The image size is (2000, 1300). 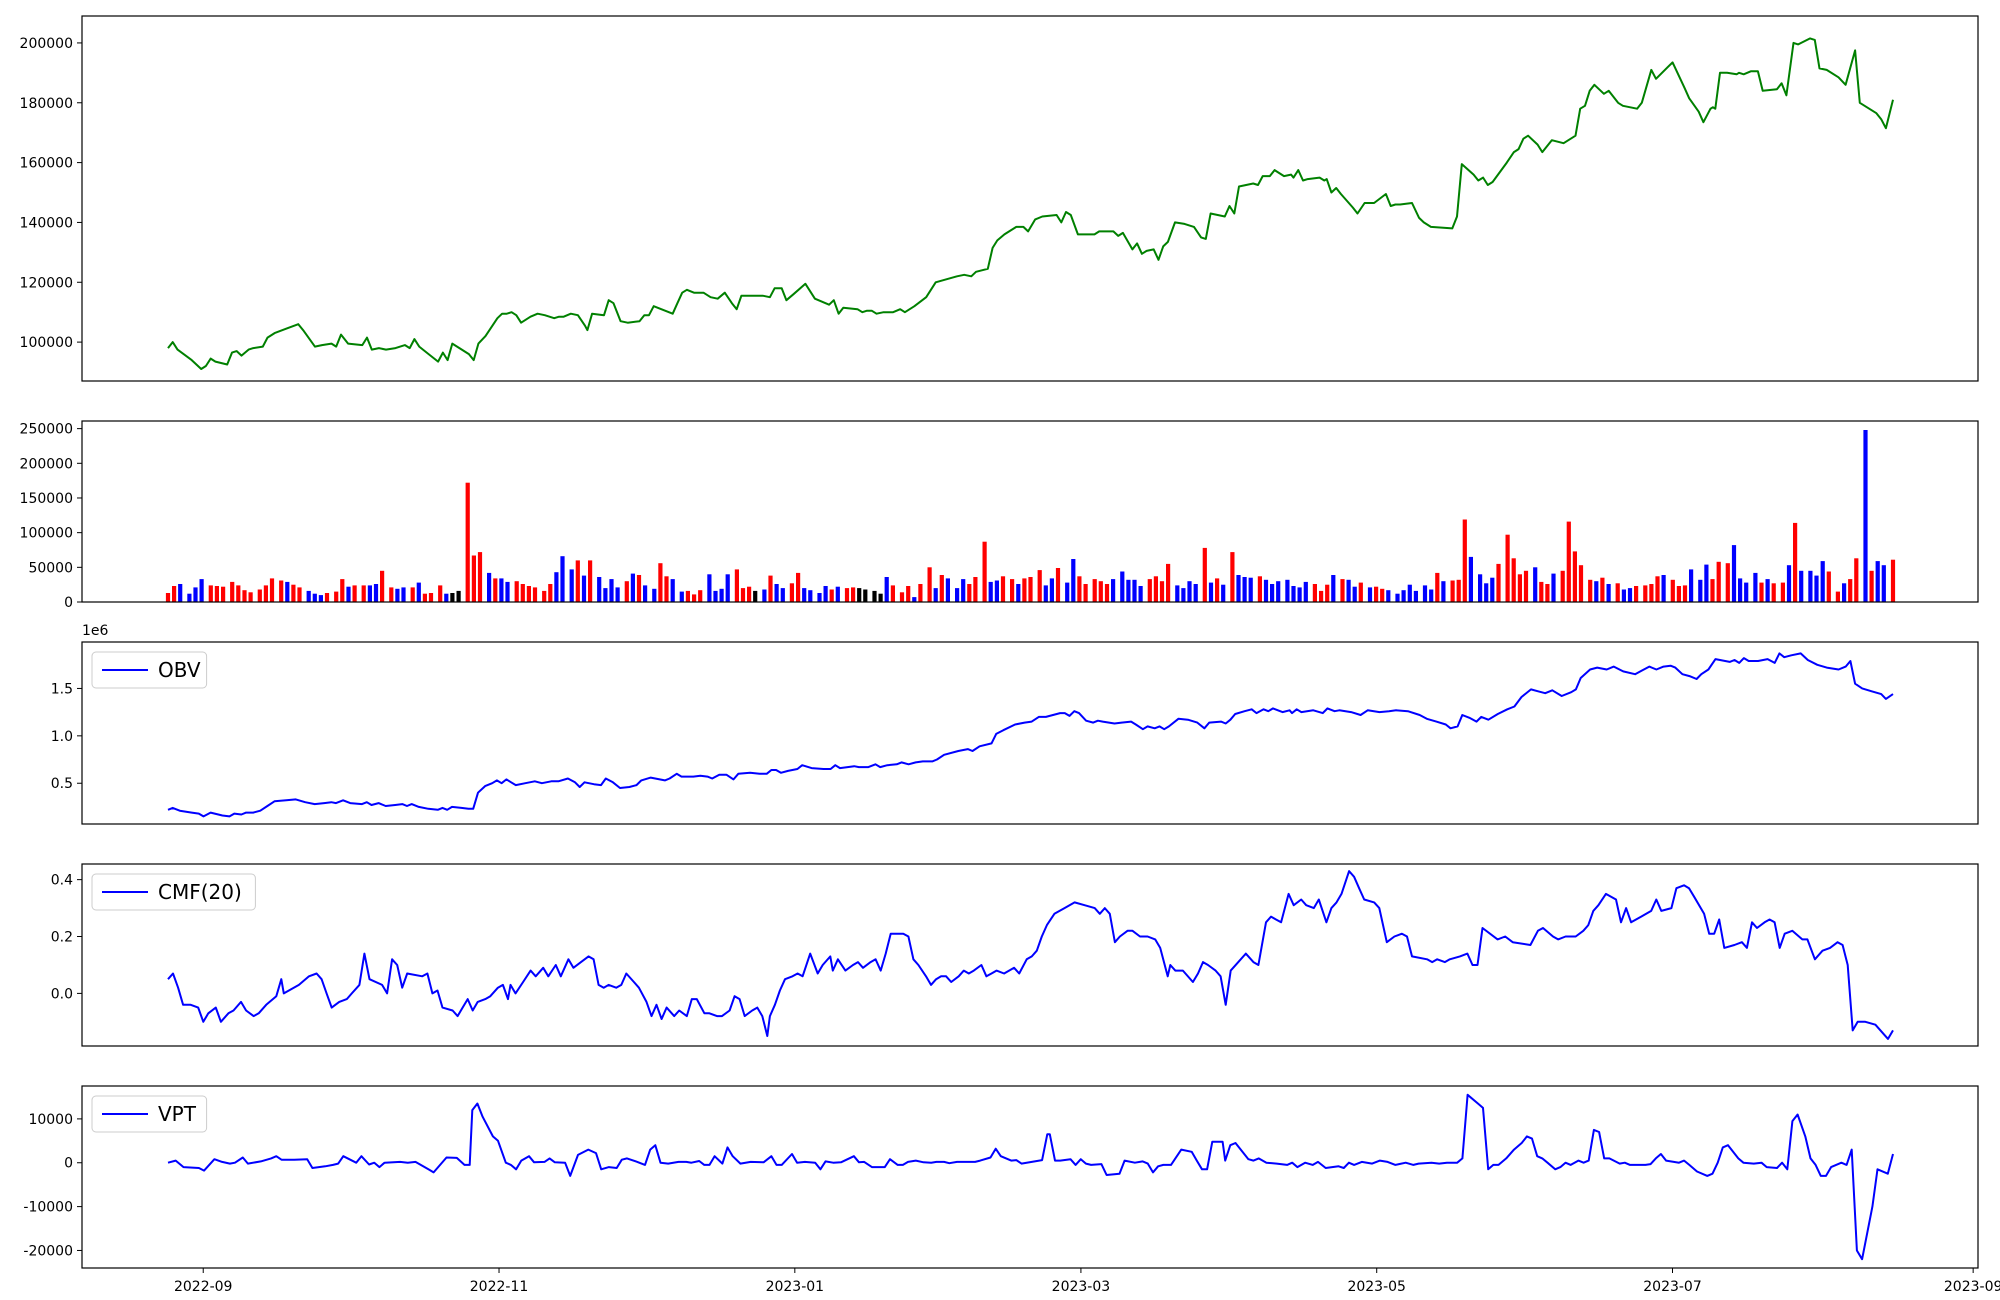 I want to click on y-offset-label: 1e6, so click(x=95, y=631).